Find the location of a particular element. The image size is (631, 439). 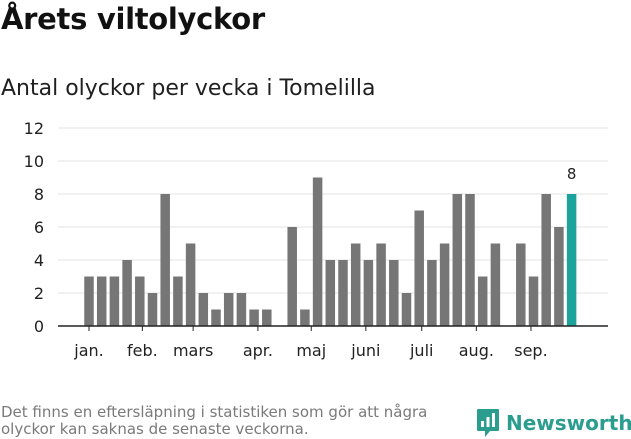

month-label: feb. is located at coordinates (142, 350).